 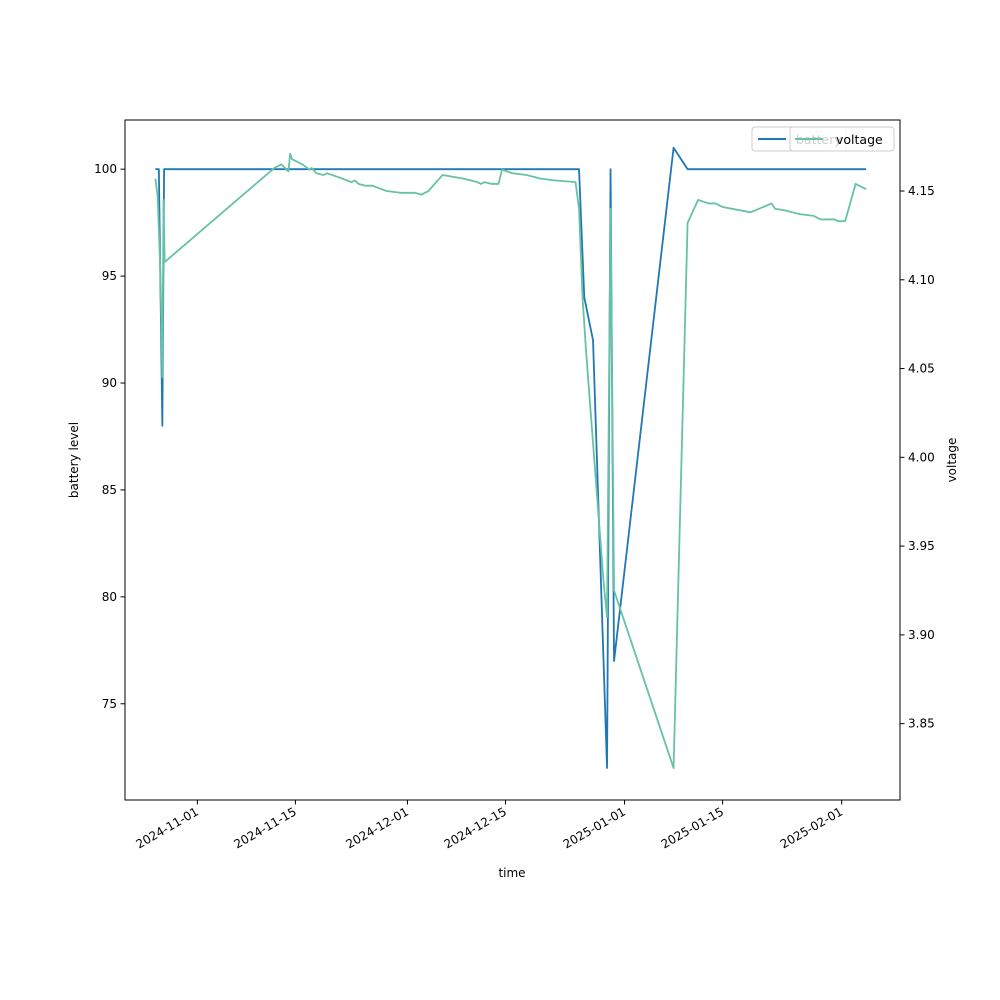 I want to click on y-right-tick-label-3-85: 3.85, so click(x=921, y=724).